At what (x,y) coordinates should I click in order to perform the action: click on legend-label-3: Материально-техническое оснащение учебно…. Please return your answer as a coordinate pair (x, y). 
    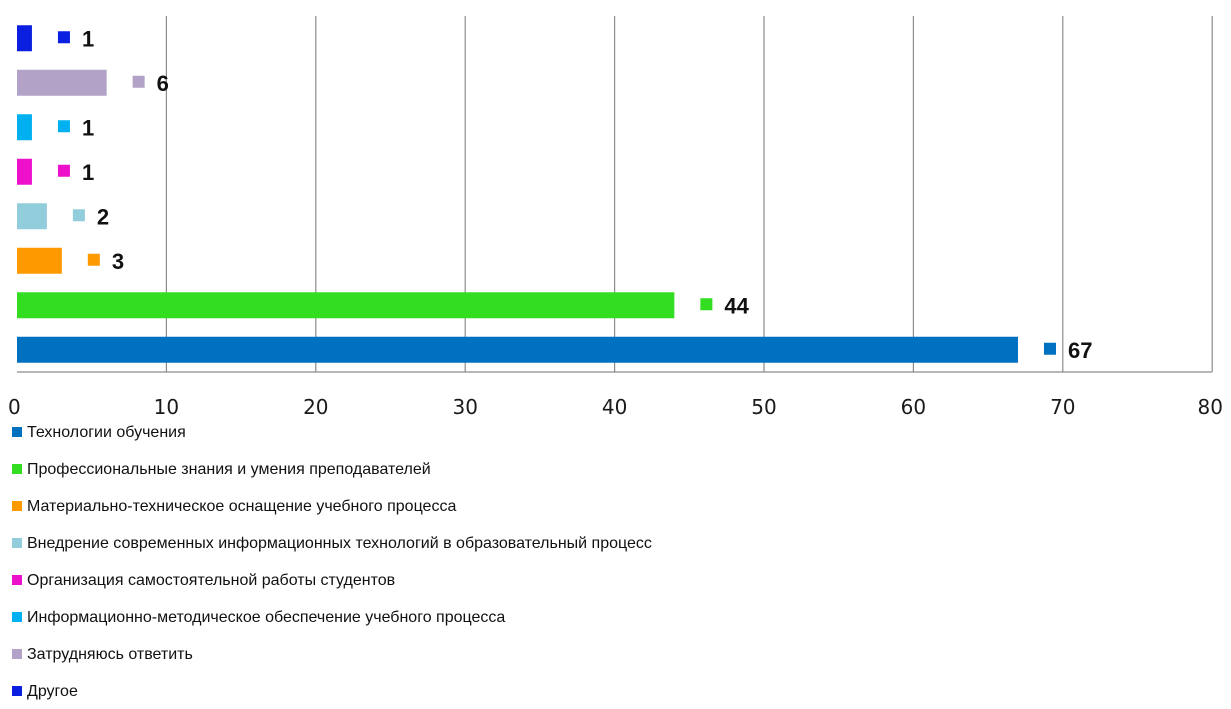
    Looking at the image, I should click on (241, 506).